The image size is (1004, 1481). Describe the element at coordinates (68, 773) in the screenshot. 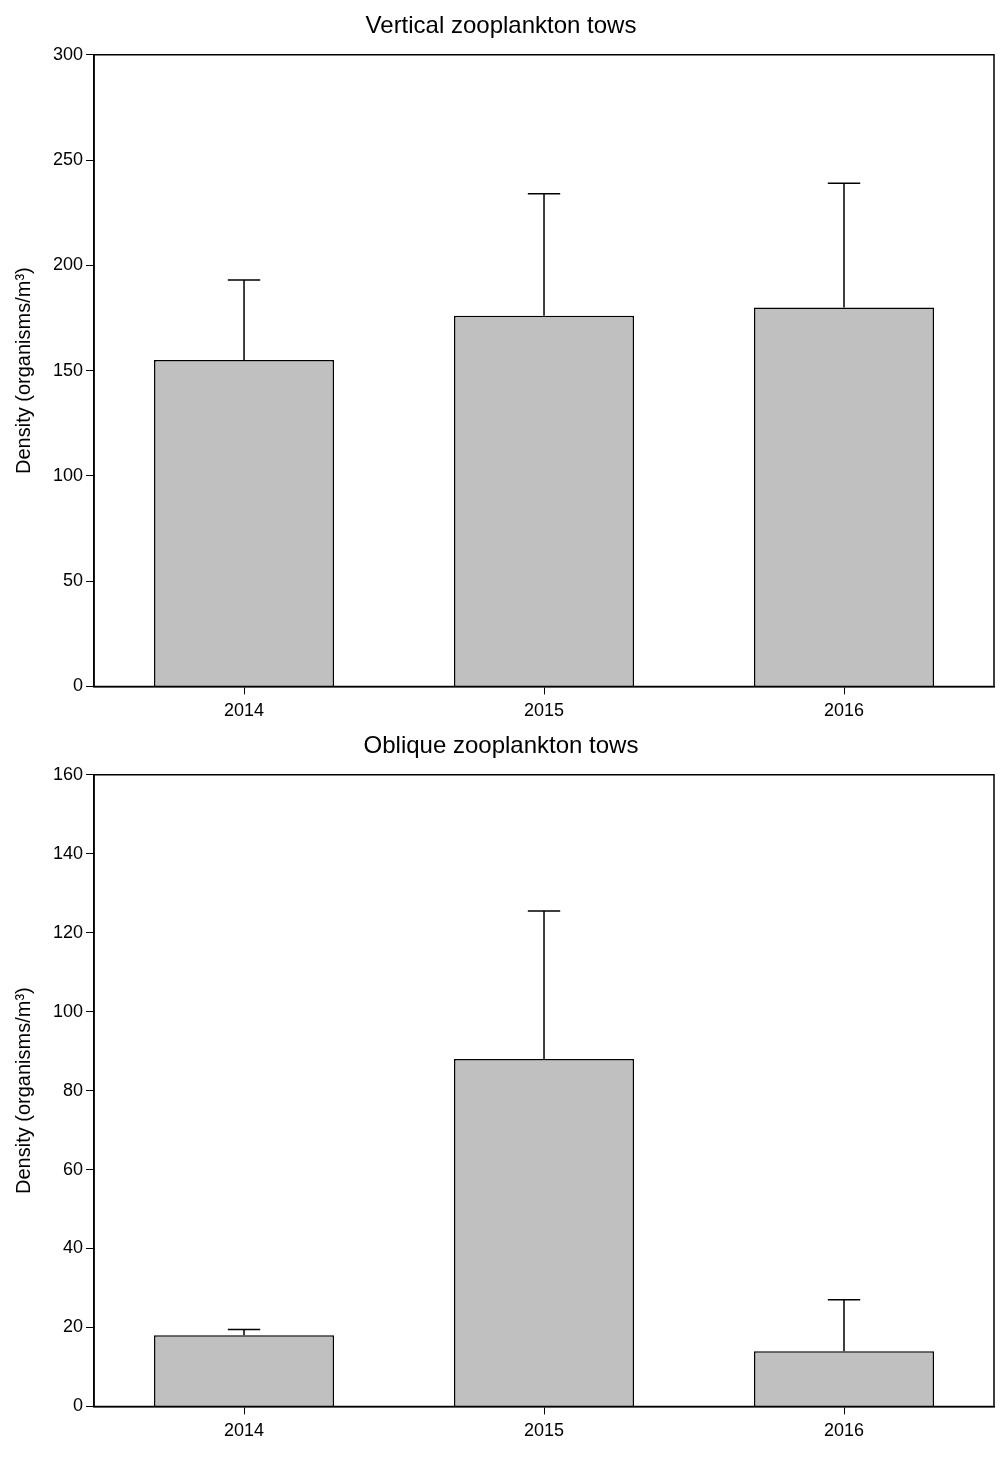

I see `y-tick-label: 160` at that location.